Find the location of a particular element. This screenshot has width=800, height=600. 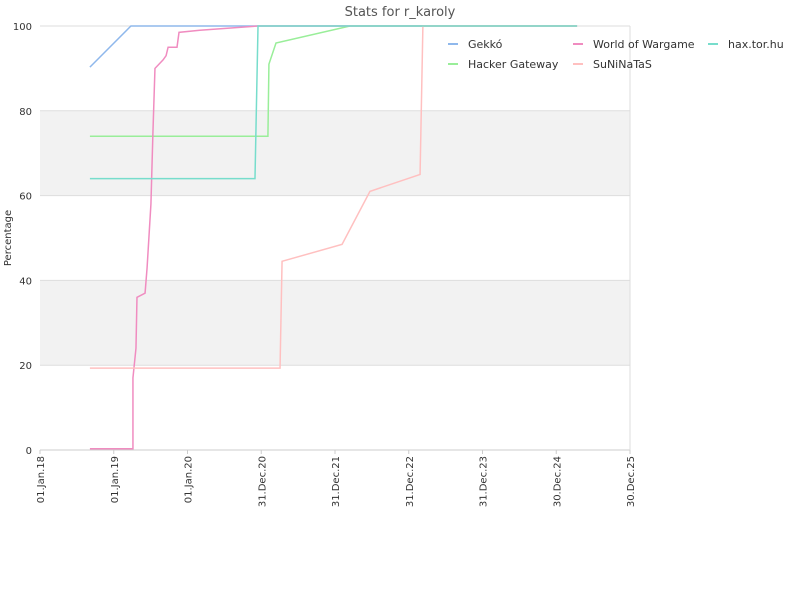

chart-title: Stats for r_karoly is located at coordinates (400, 12).